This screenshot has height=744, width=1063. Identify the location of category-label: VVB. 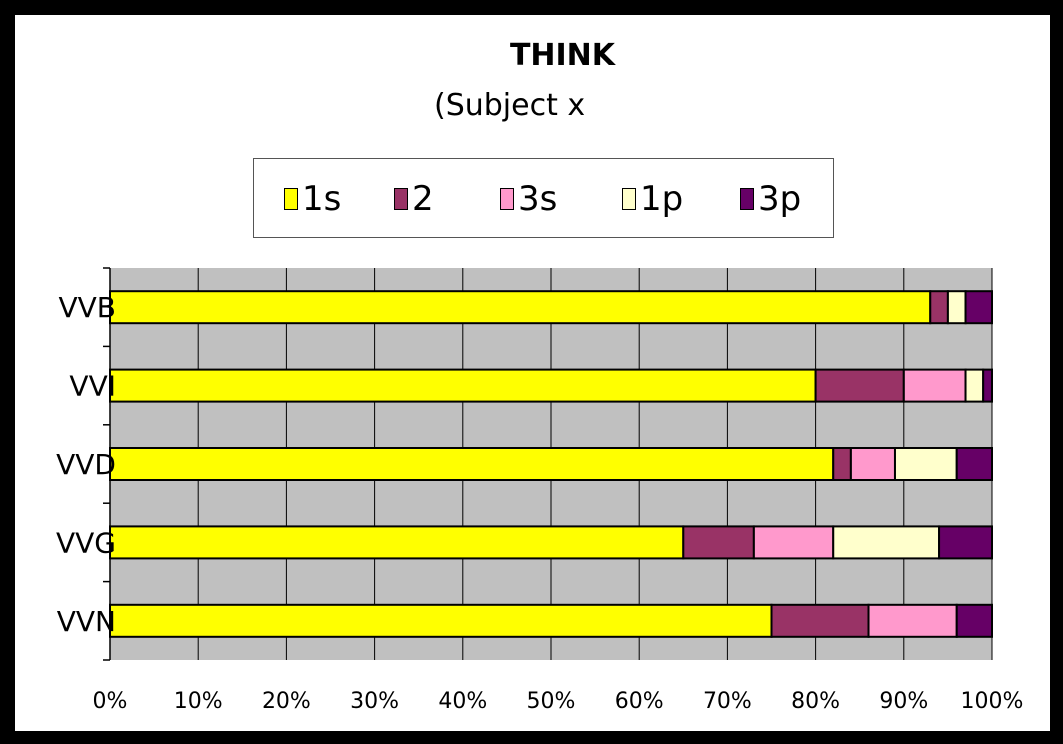
(87, 307).